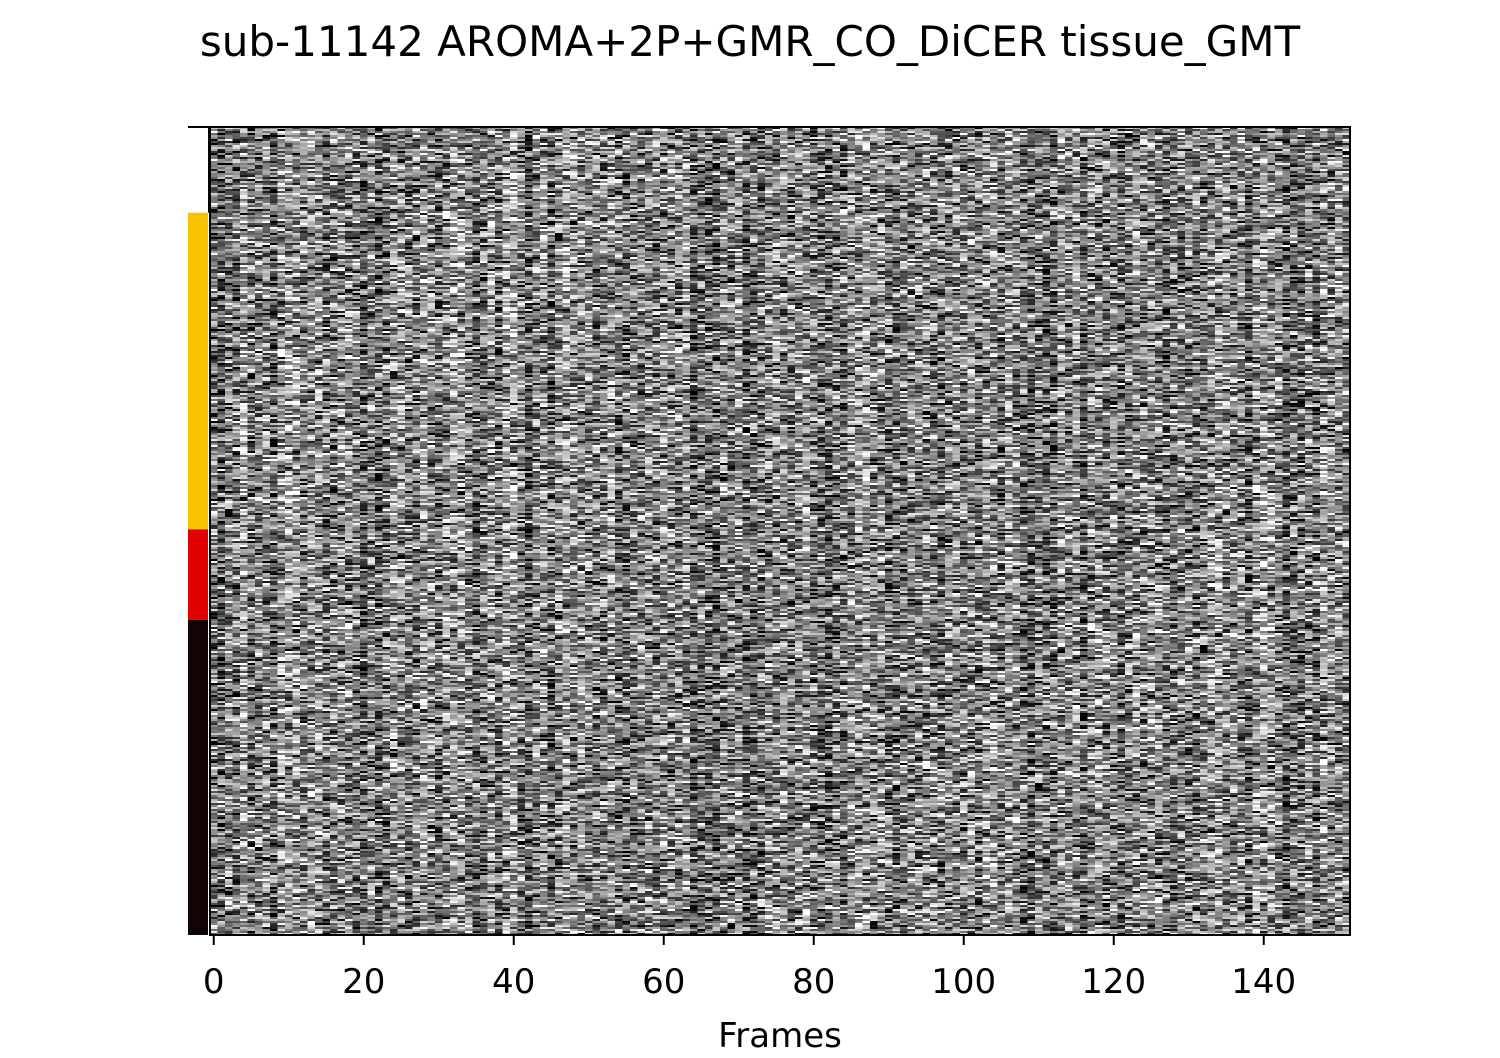  What do you see at coordinates (214, 982) in the screenshot?
I see `x-tick-label: 0` at bounding box center [214, 982].